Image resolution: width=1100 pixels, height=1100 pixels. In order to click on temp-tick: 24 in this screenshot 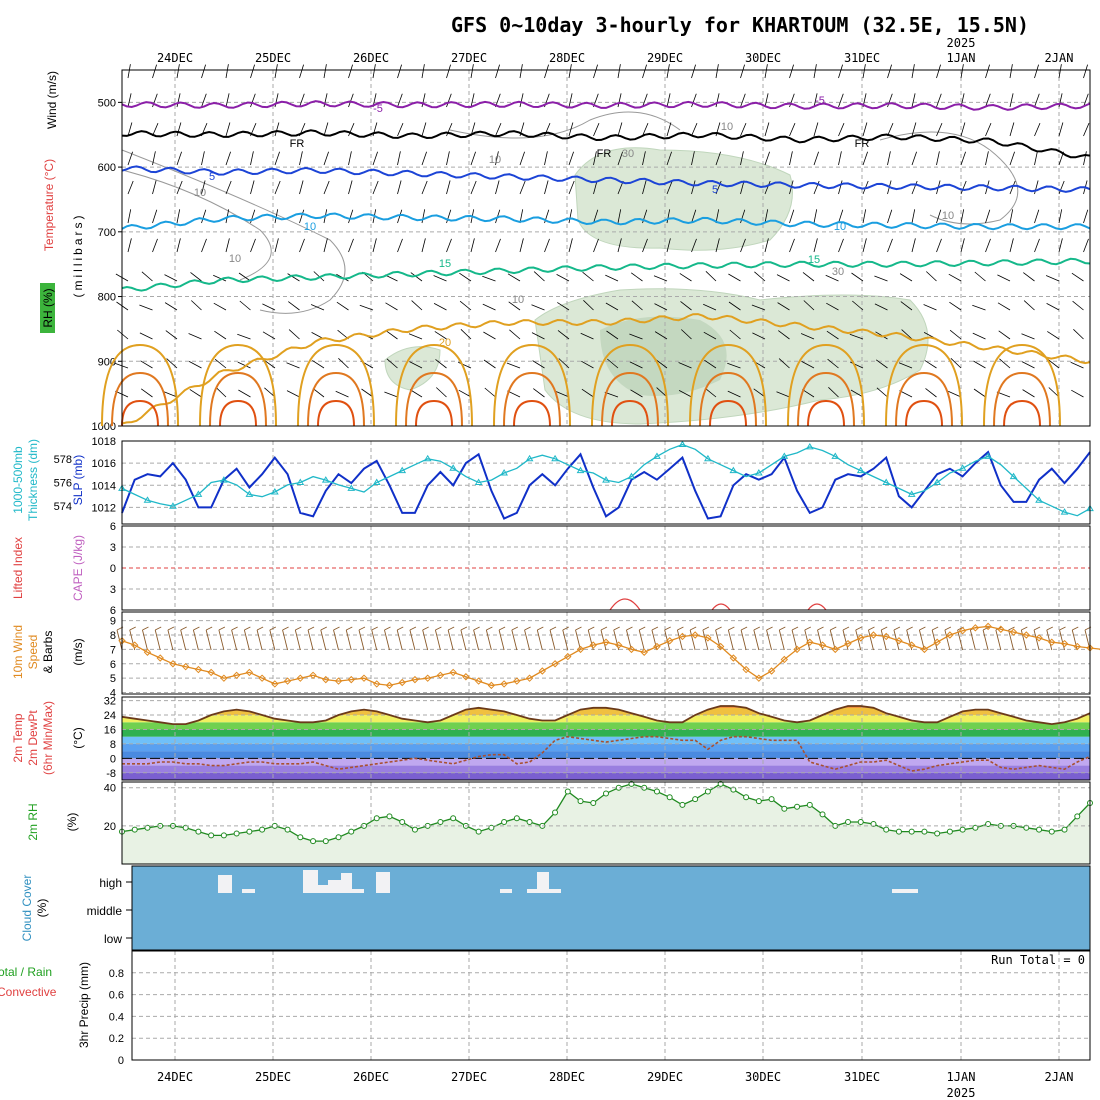, I will do `click(110, 716)`.